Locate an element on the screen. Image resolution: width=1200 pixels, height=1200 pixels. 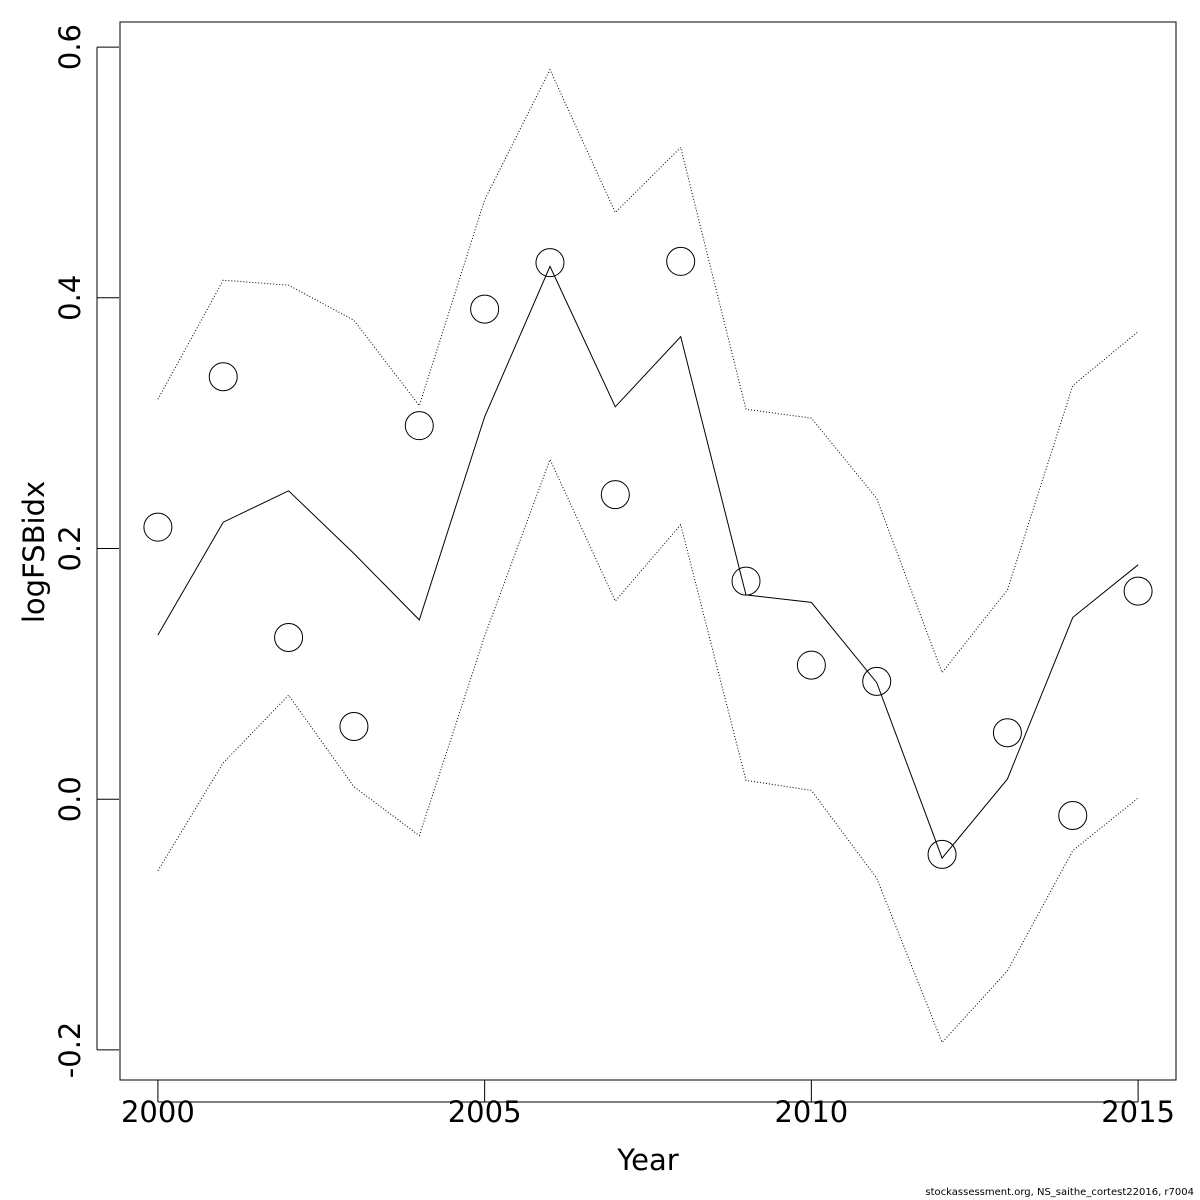
y-axis: -0.2 0.0 0.2 0.4 0.6 is located at coordinates (86, 551).